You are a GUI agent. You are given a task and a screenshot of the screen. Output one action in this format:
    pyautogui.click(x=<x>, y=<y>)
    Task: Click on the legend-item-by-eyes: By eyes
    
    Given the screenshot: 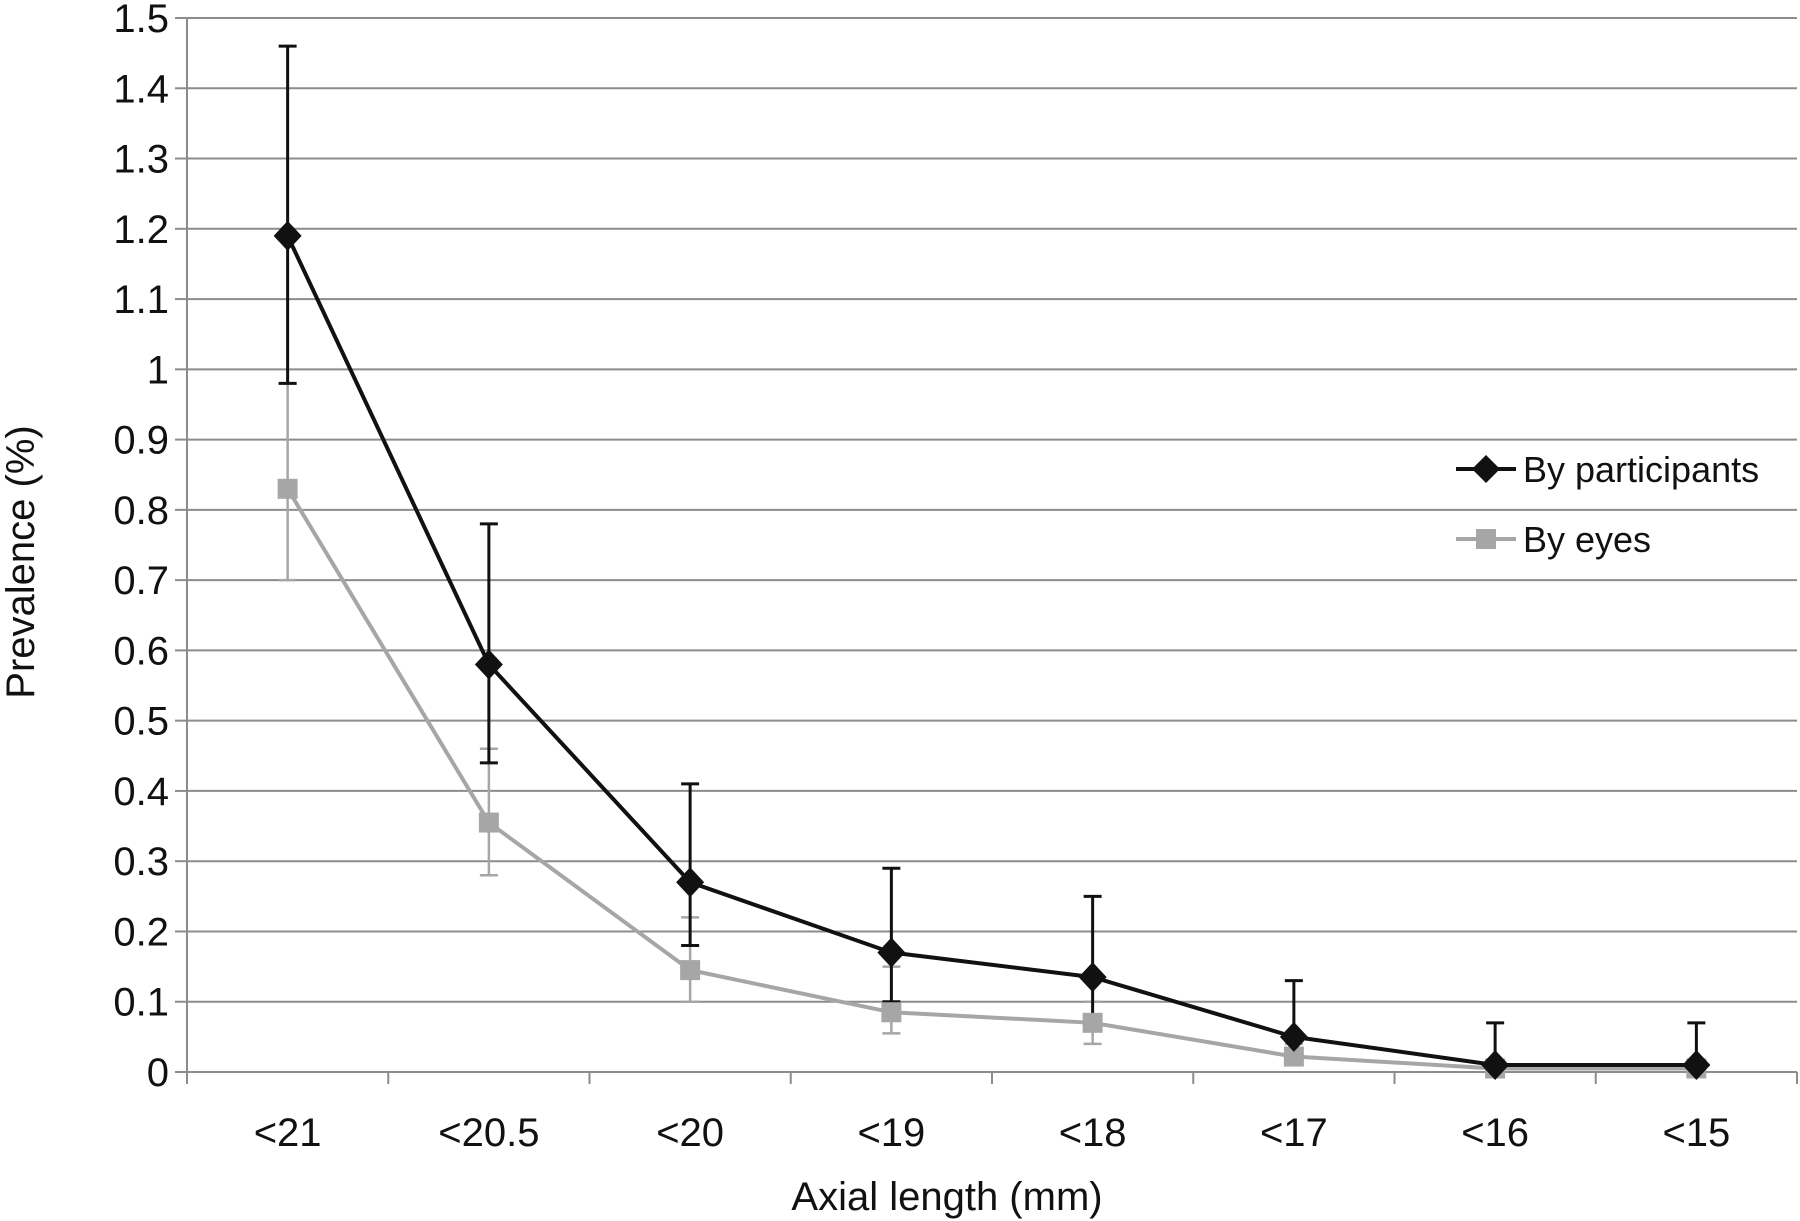 What is the action you would take?
    pyautogui.click(x=1553, y=539)
    